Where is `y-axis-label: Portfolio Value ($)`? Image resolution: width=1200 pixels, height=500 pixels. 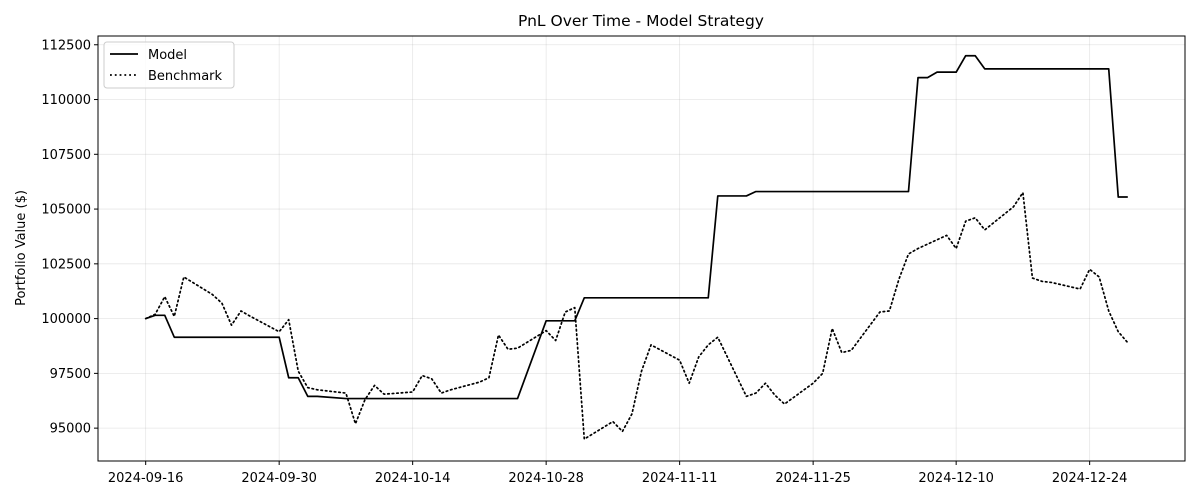
y-axis-label: Portfolio Value ($) is located at coordinates (21, 248).